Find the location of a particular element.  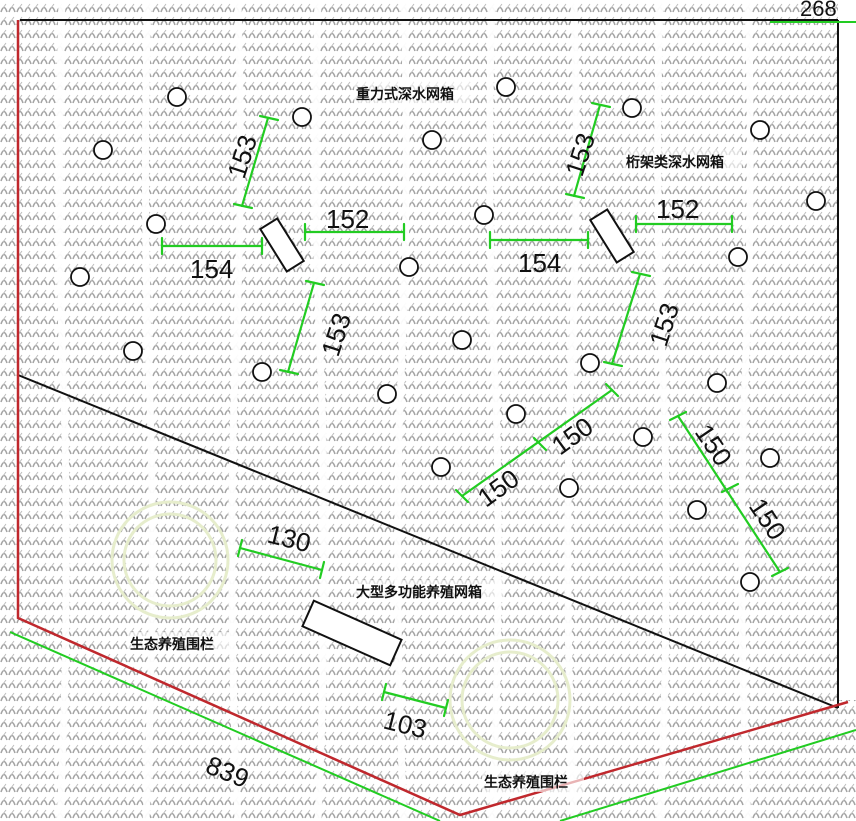

platform-right is located at coordinates (612, 236).